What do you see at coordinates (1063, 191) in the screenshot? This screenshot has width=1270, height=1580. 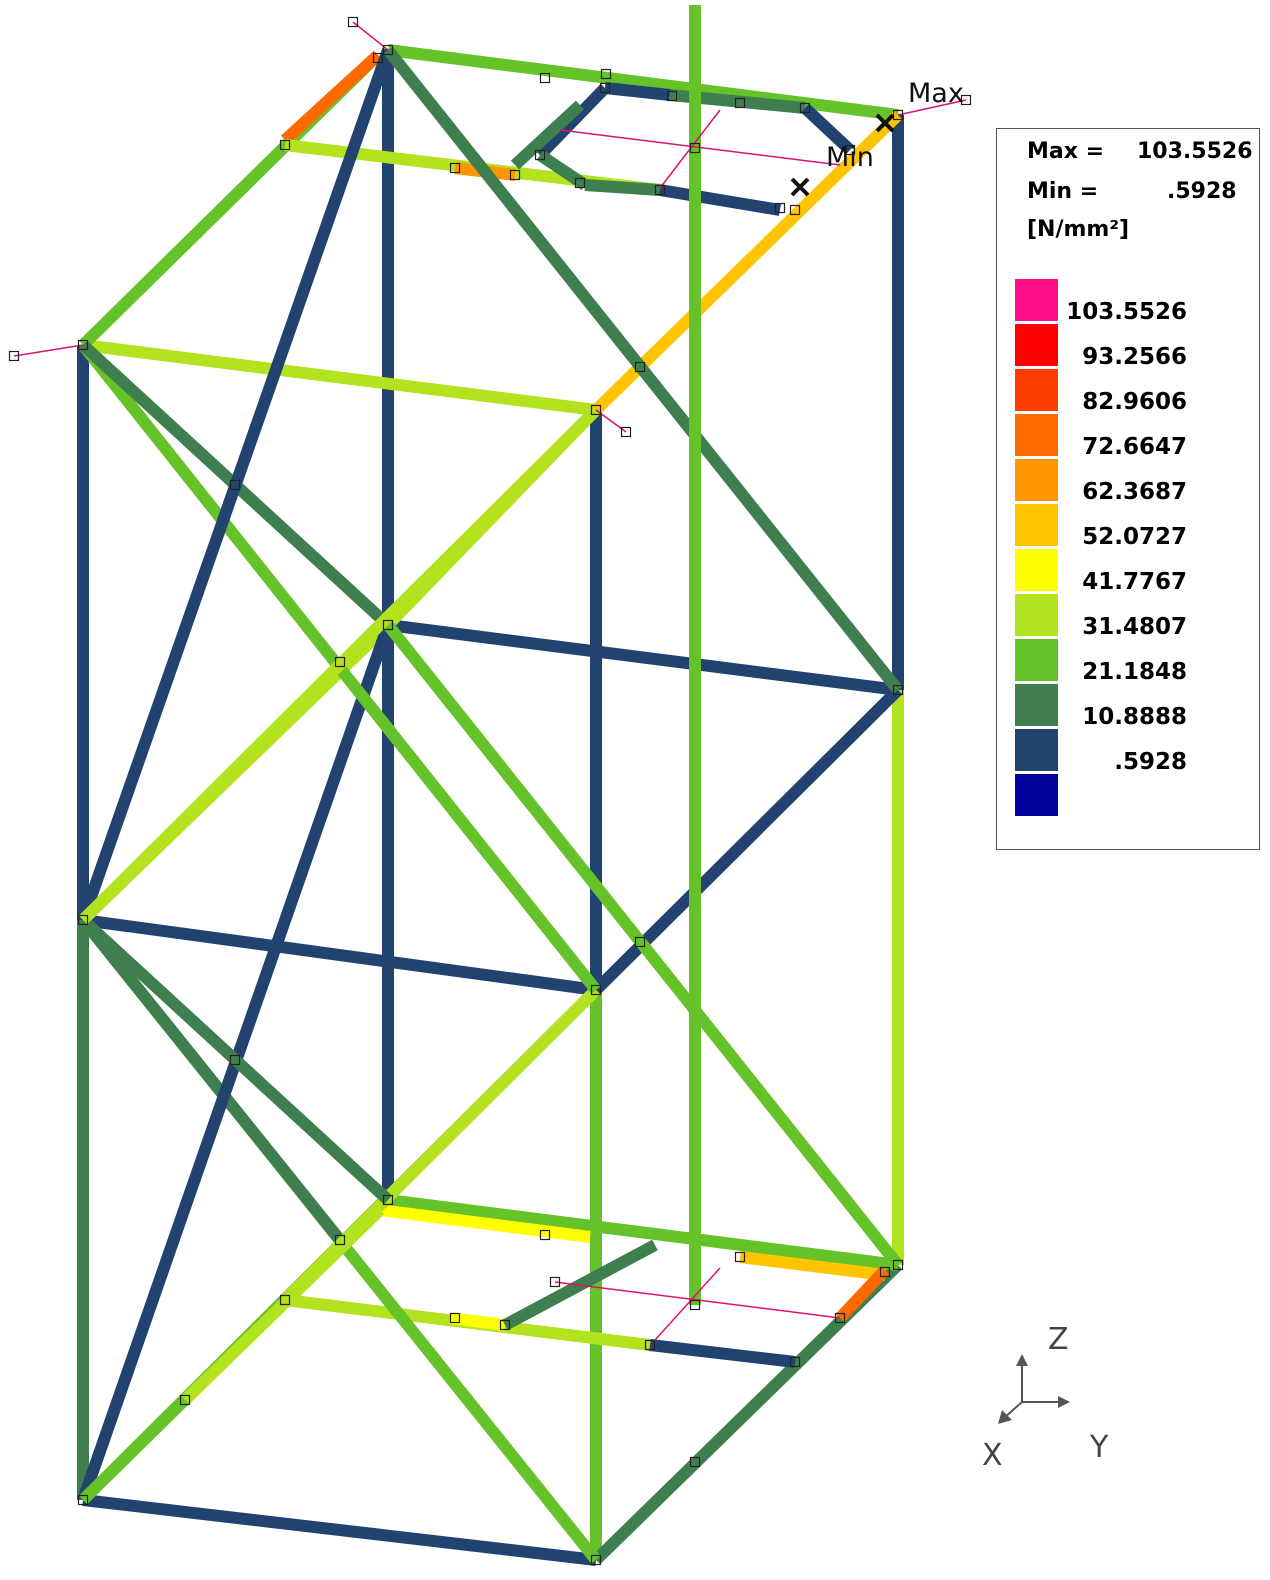 I see `legend-min-label: Min =` at bounding box center [1063, 191].